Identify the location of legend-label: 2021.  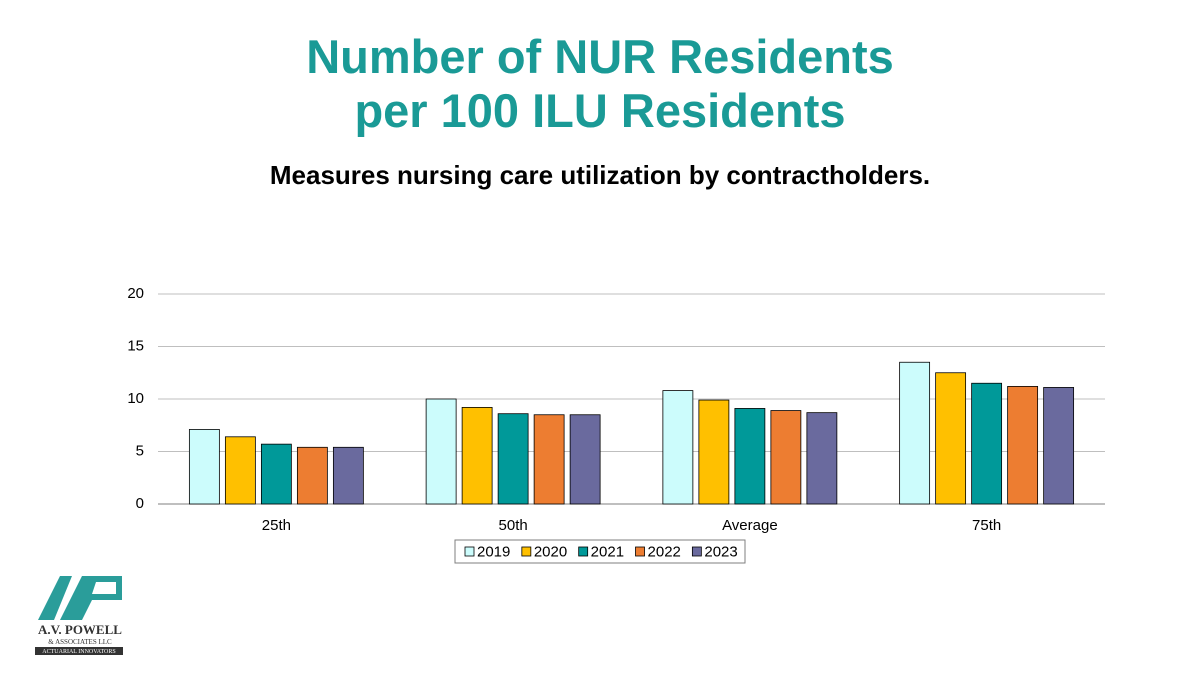
(607, 551).